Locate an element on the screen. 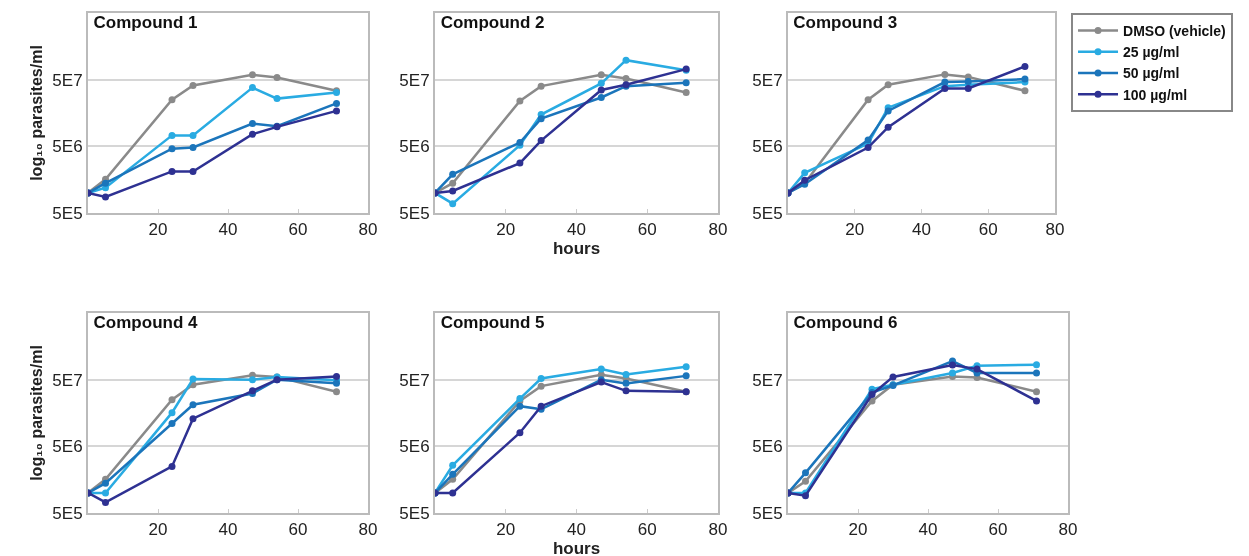 This screenshot has height=556, width=1249. chart-title: Compound 6 is located at coordinates (845, 322).